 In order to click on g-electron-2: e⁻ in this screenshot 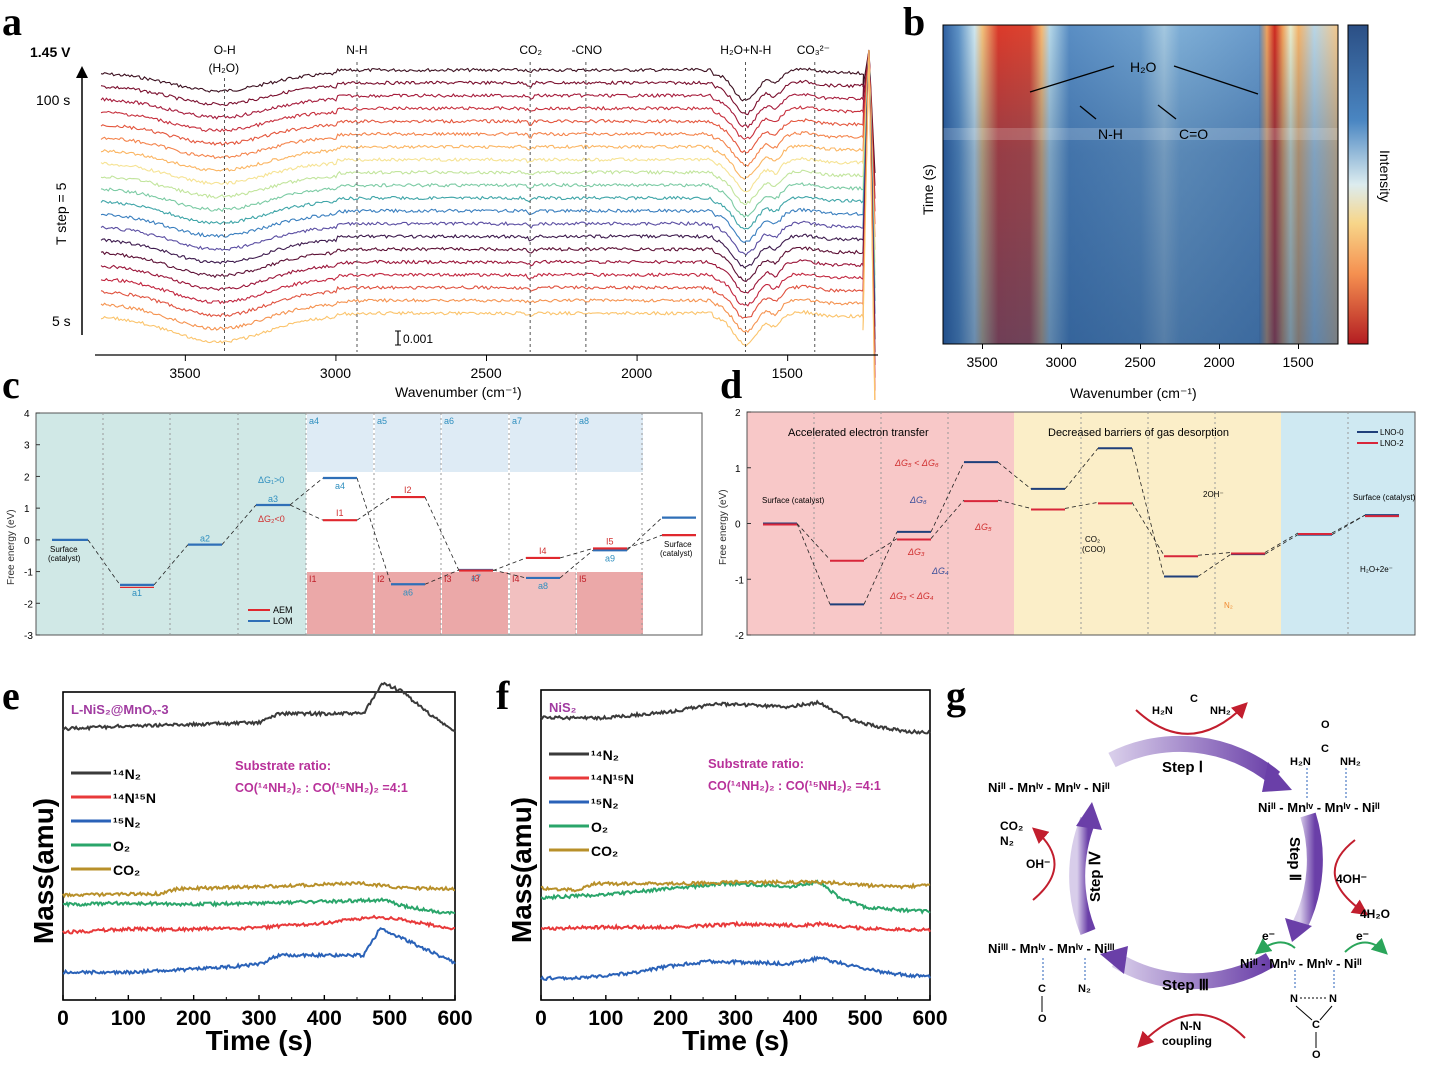, I will do `click(1362, 936)`.